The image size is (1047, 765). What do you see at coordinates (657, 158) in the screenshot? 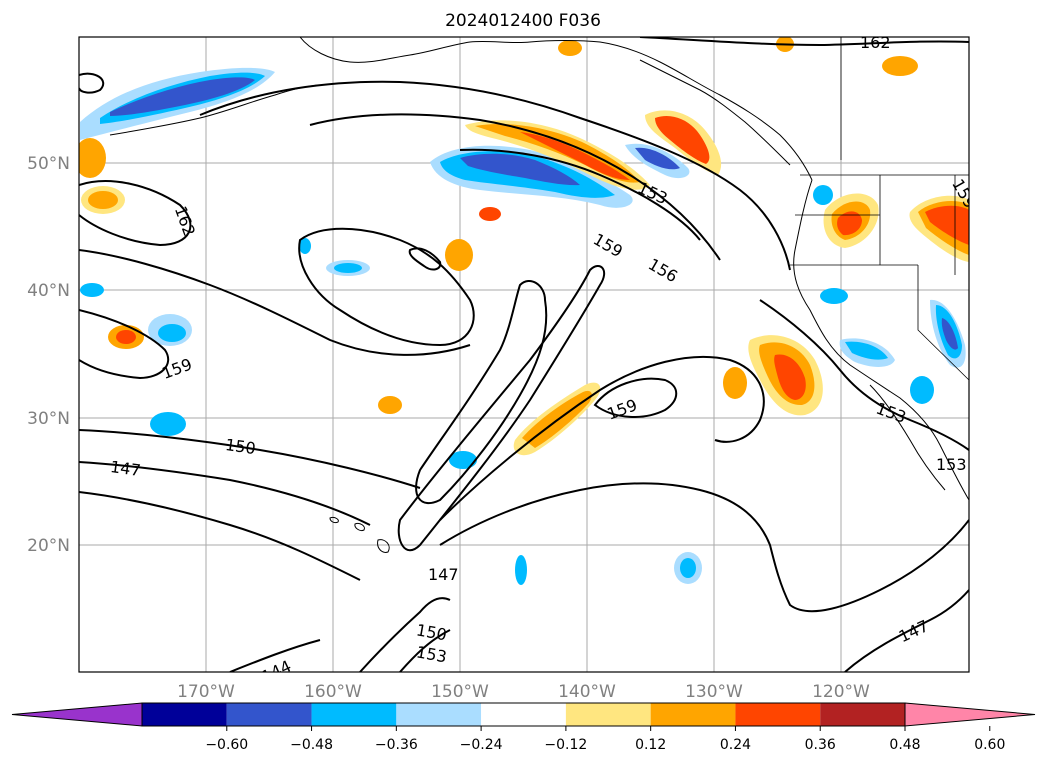
I see `shade-negative-bc-core` at bounding box center [657, 158].